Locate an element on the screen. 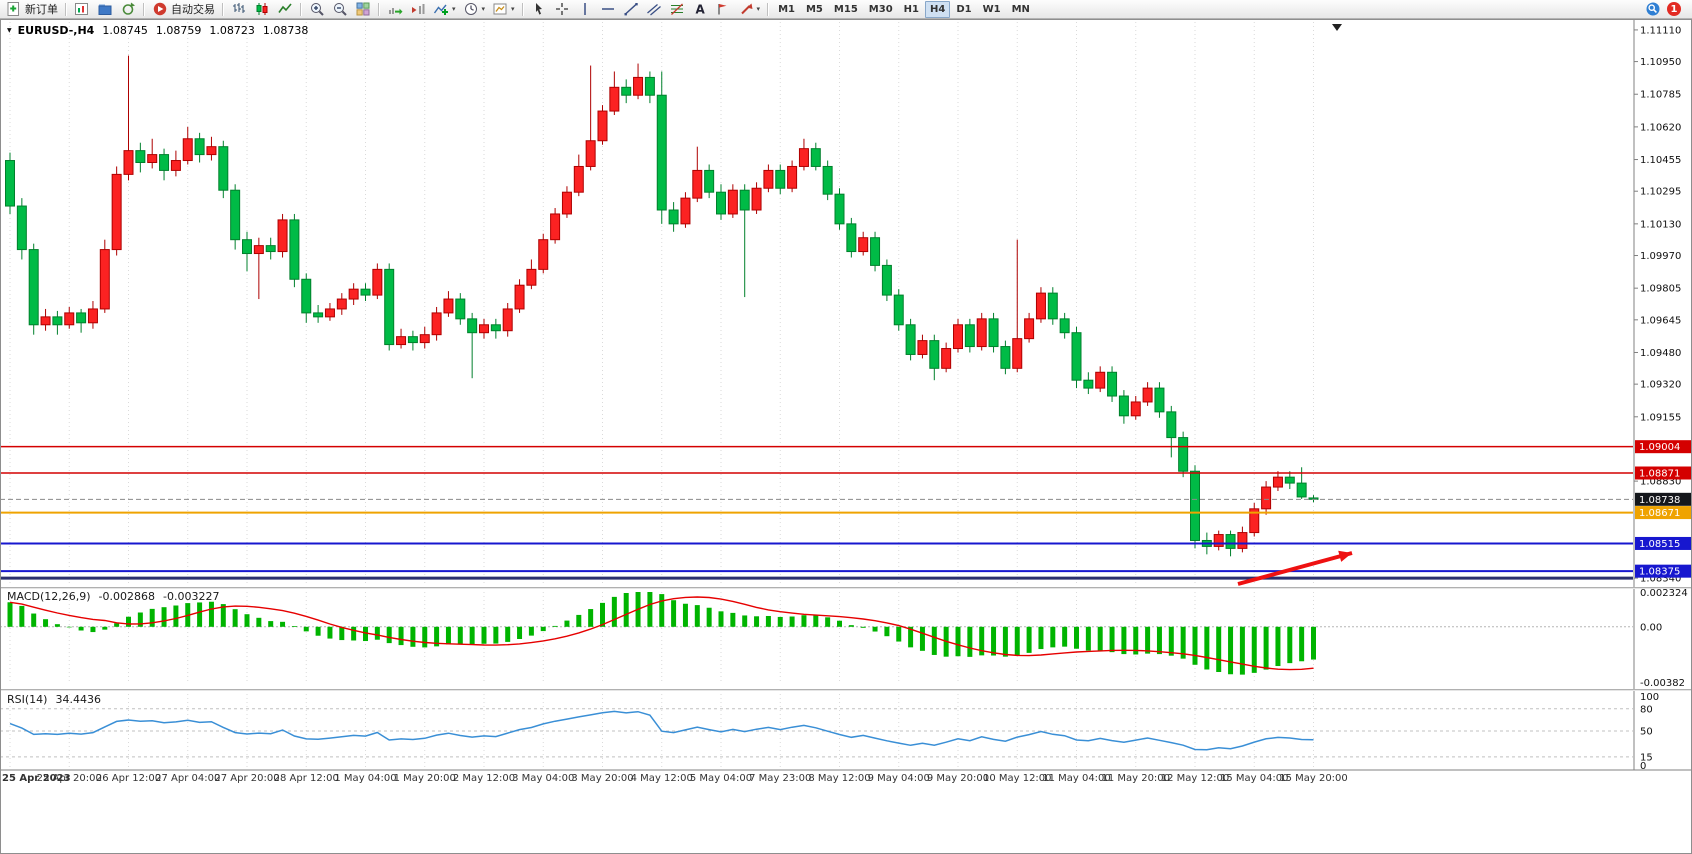  time-tick: 1 May 04:00 is located at coordinates (365, 778).